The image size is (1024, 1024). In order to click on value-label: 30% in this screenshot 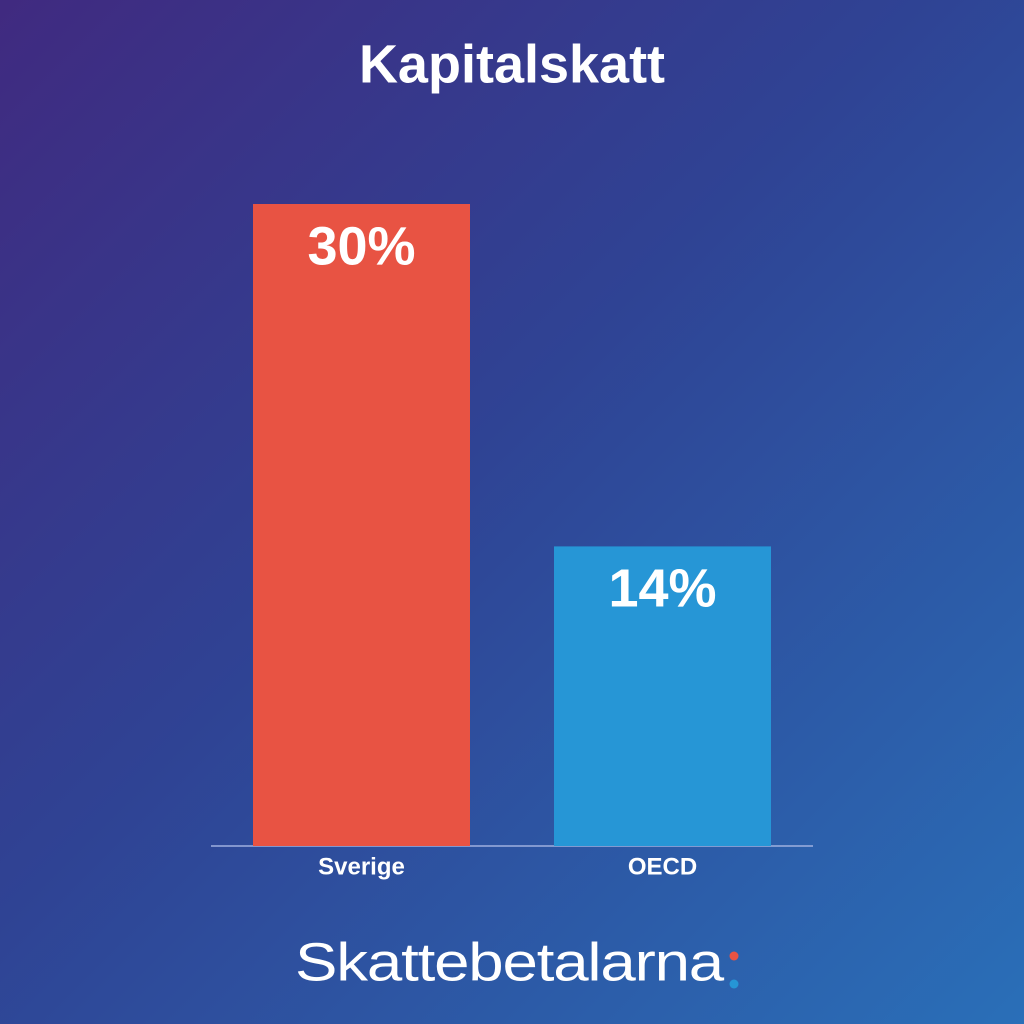, I will do `click(361, 246)`.